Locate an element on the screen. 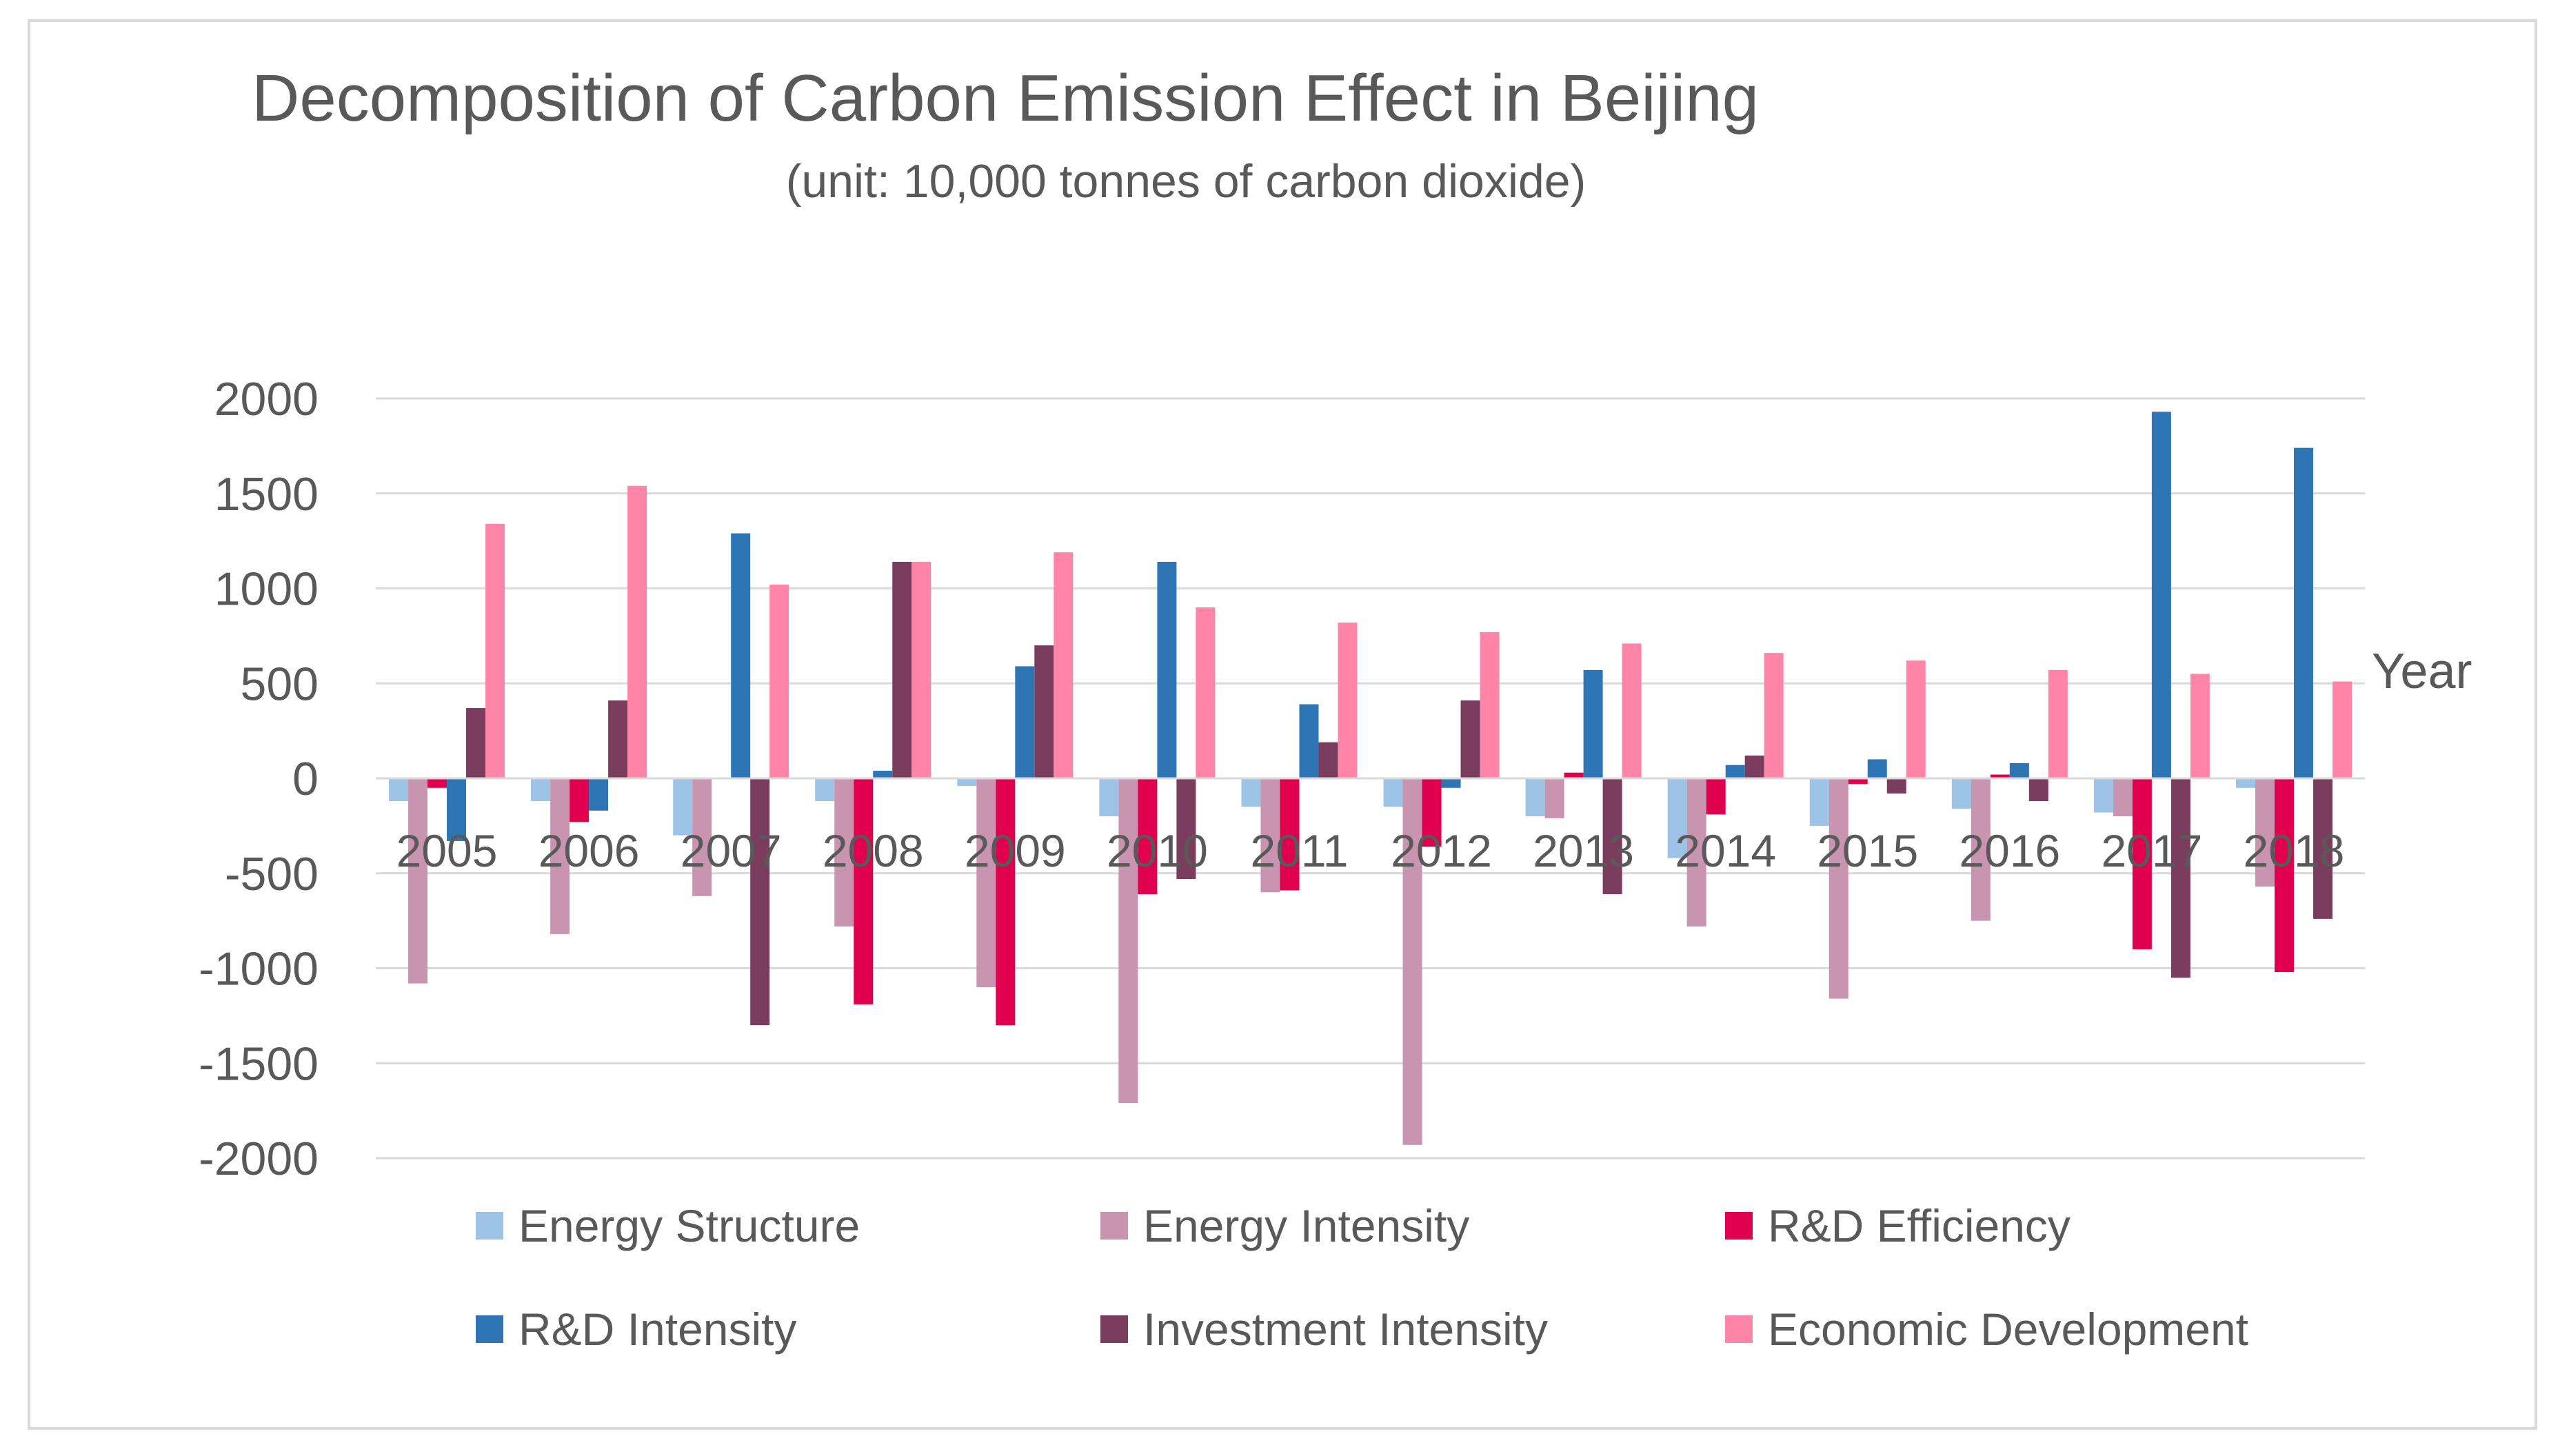  bar-investment-intensity-2007 is located at coordinates (760, 902).